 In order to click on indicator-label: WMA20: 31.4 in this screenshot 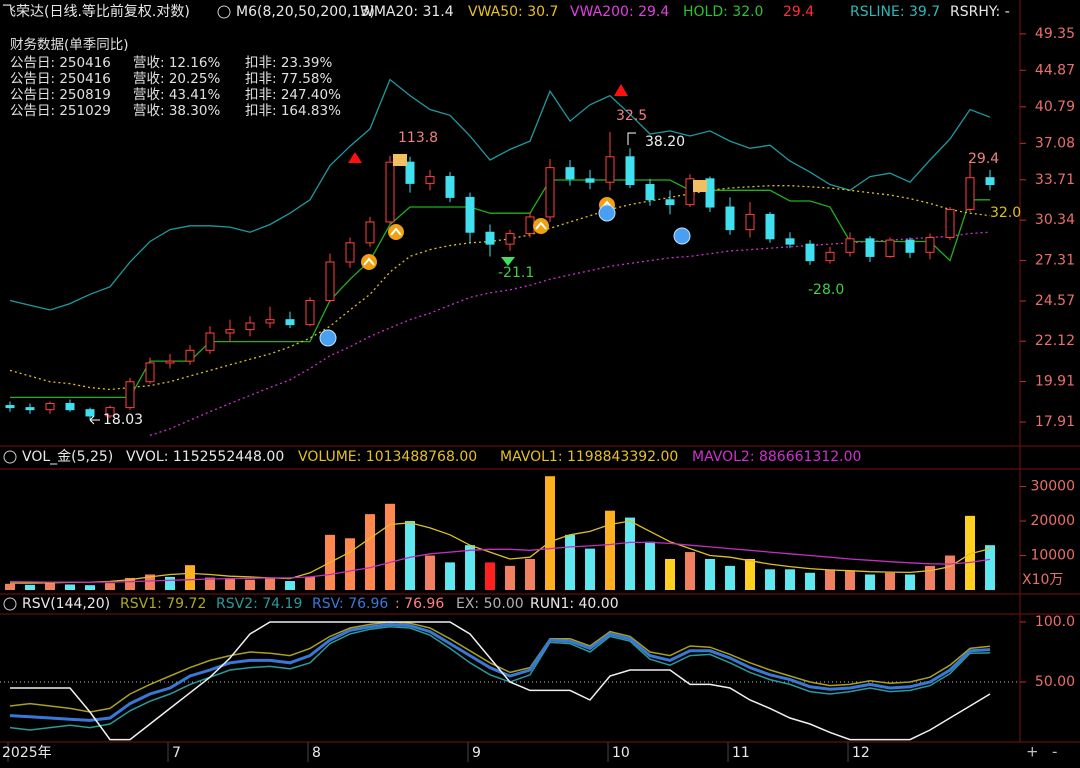, I will do `click(407, 12)`.